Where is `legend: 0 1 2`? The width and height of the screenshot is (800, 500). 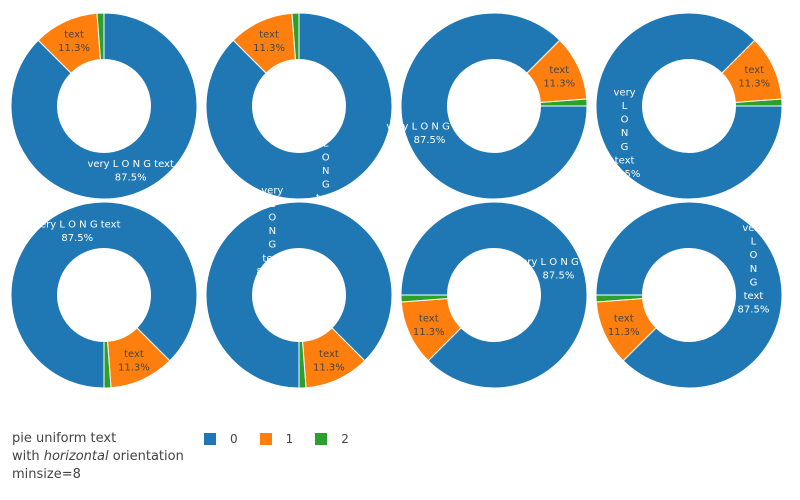 legend: 0 1 2 is located at coordinates (287, 439).